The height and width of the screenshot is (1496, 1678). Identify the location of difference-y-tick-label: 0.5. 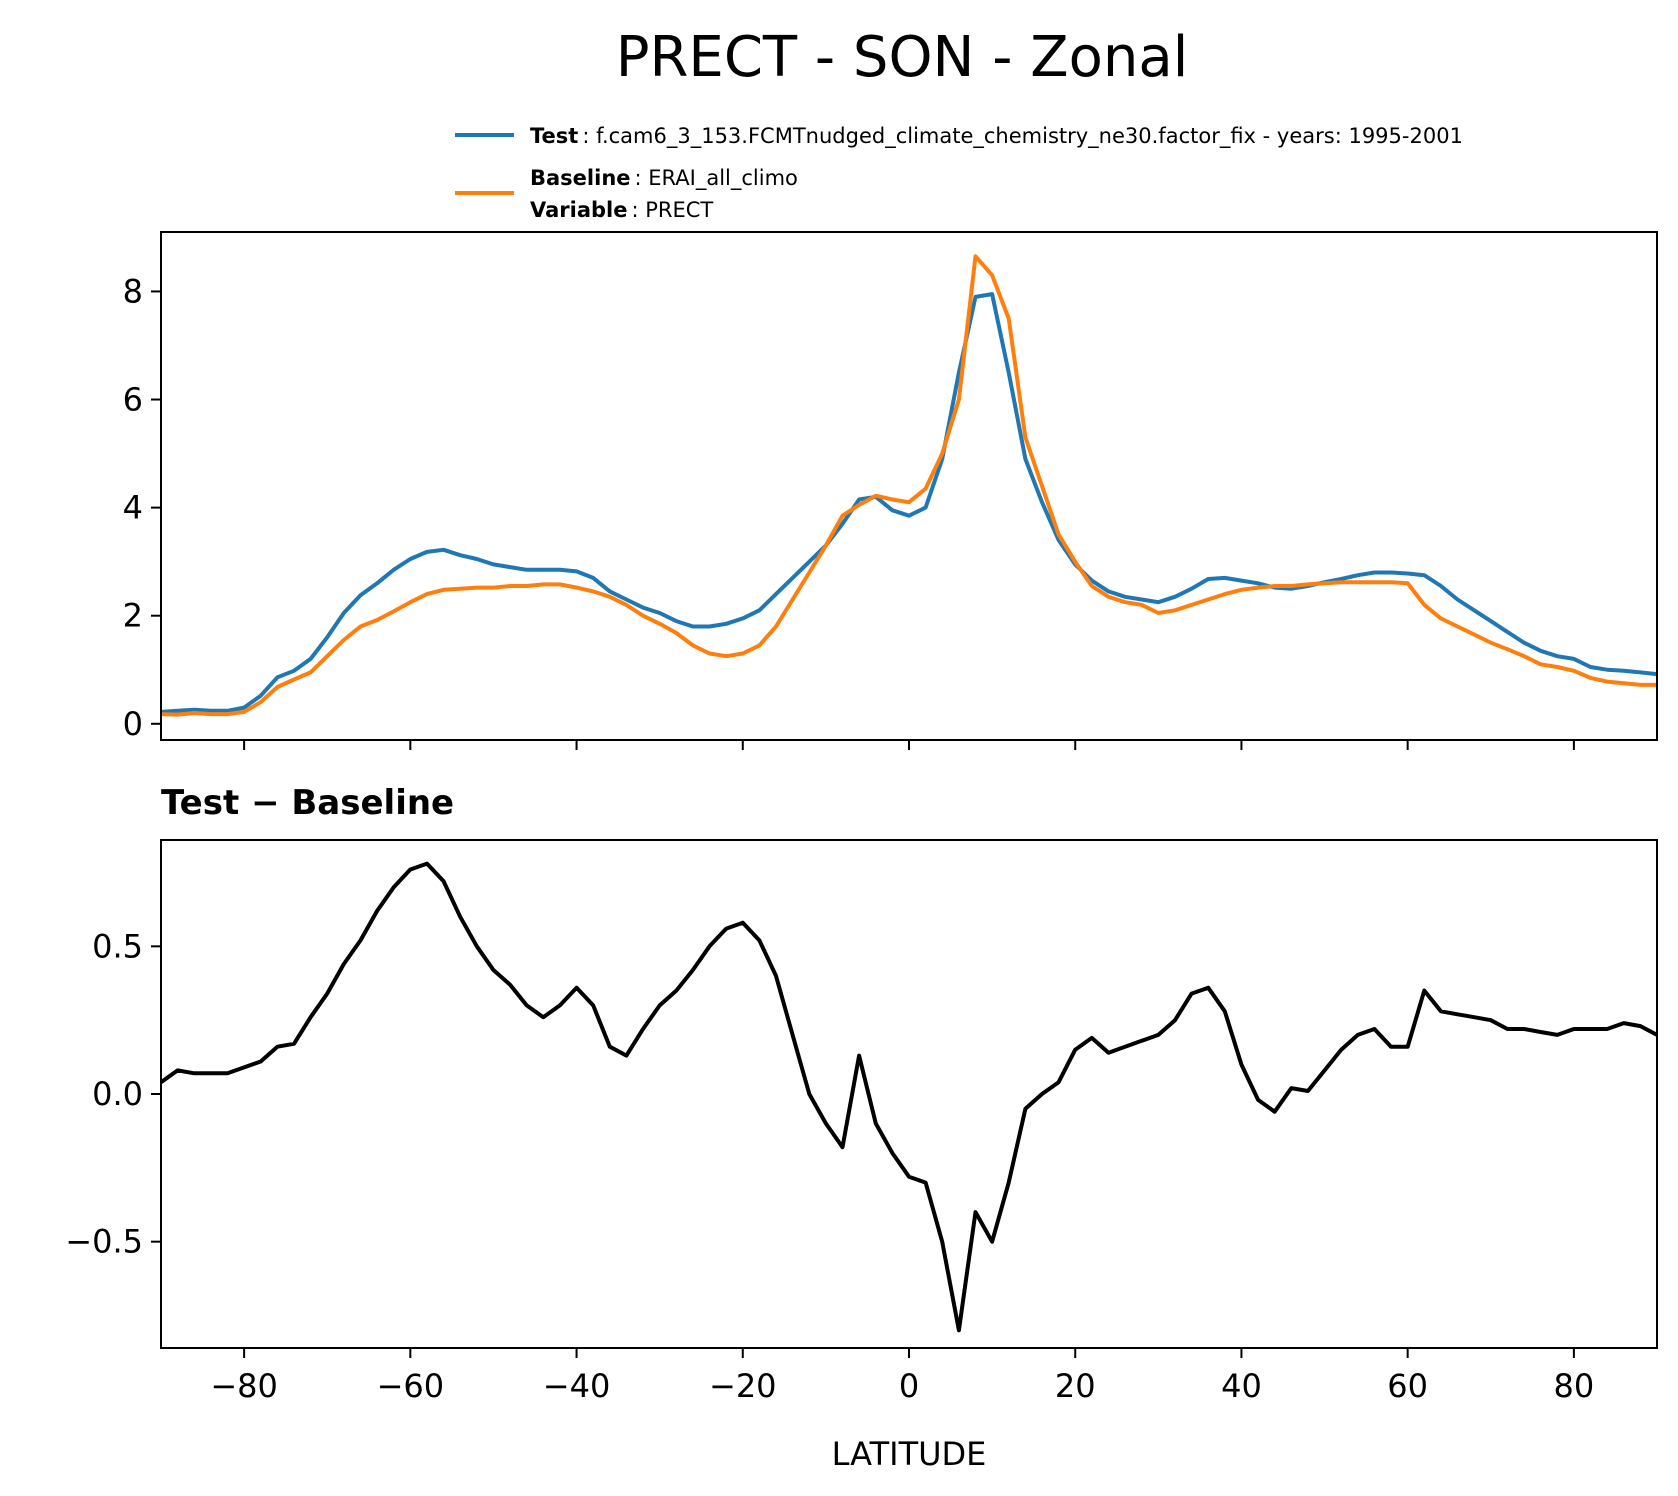
(117, 946).